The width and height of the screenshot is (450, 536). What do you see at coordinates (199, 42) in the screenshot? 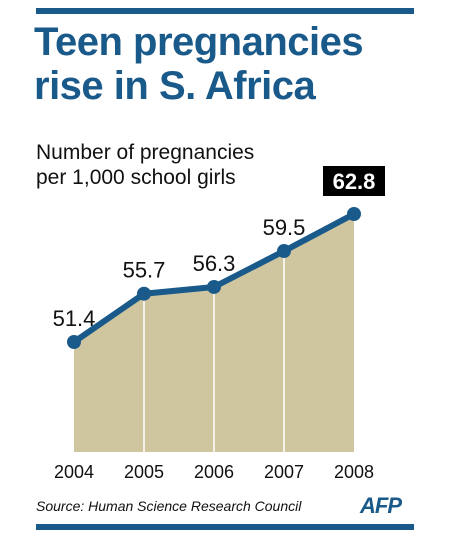
I see `chart-title-line-1: Teen pregnancies` at bounding box center [199, 42].